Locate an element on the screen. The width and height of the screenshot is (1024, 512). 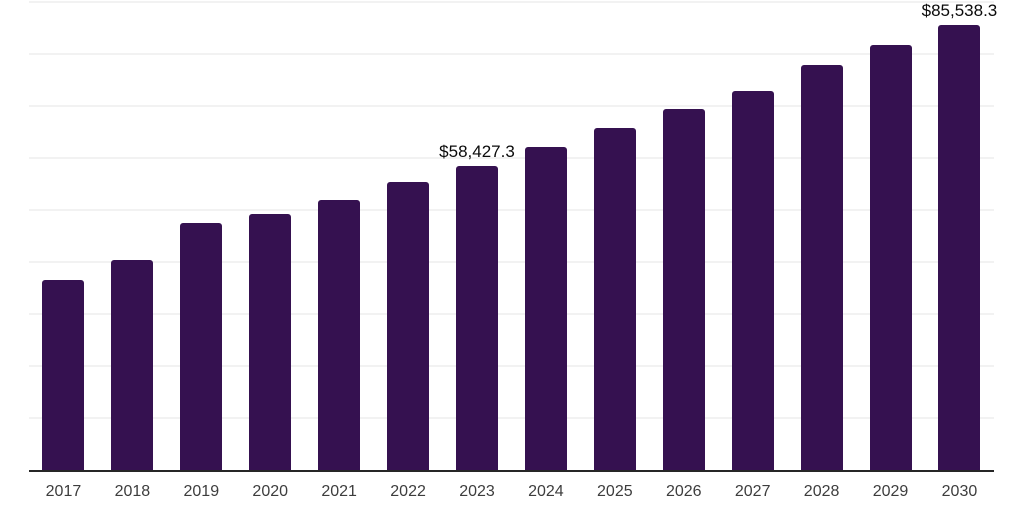
x-tick-label-2027: 2027 is located at coordinates (752, 491).